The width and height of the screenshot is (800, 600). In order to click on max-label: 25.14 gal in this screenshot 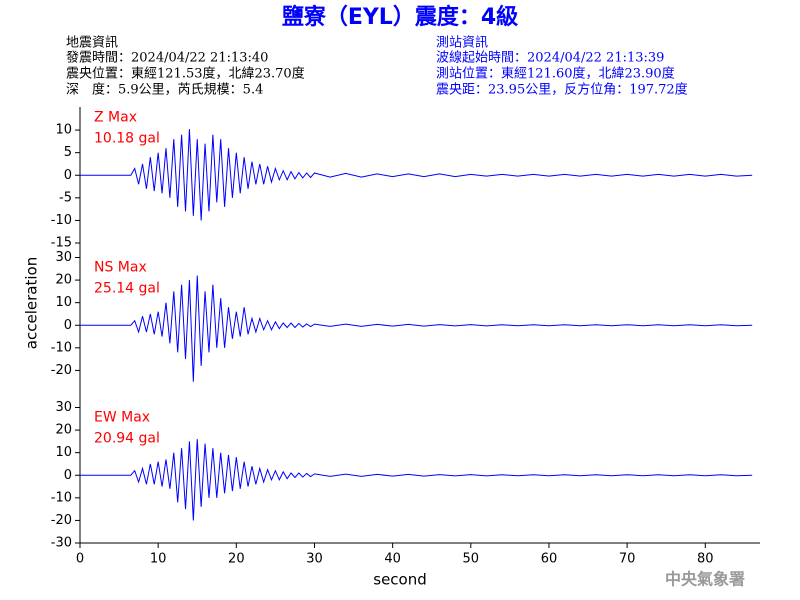, I will do `click(127, 289)`.